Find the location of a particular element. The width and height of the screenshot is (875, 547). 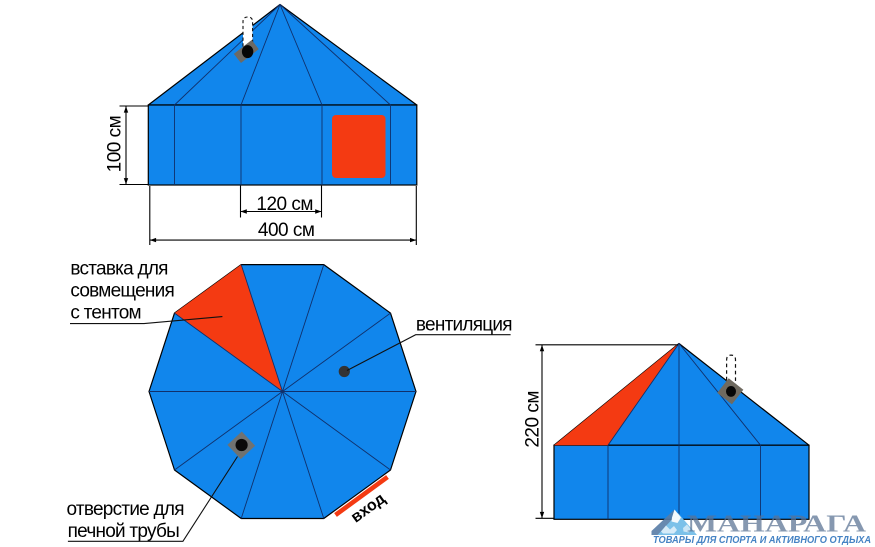

svg-text: печной трубы is located at coordinates (123, 531).